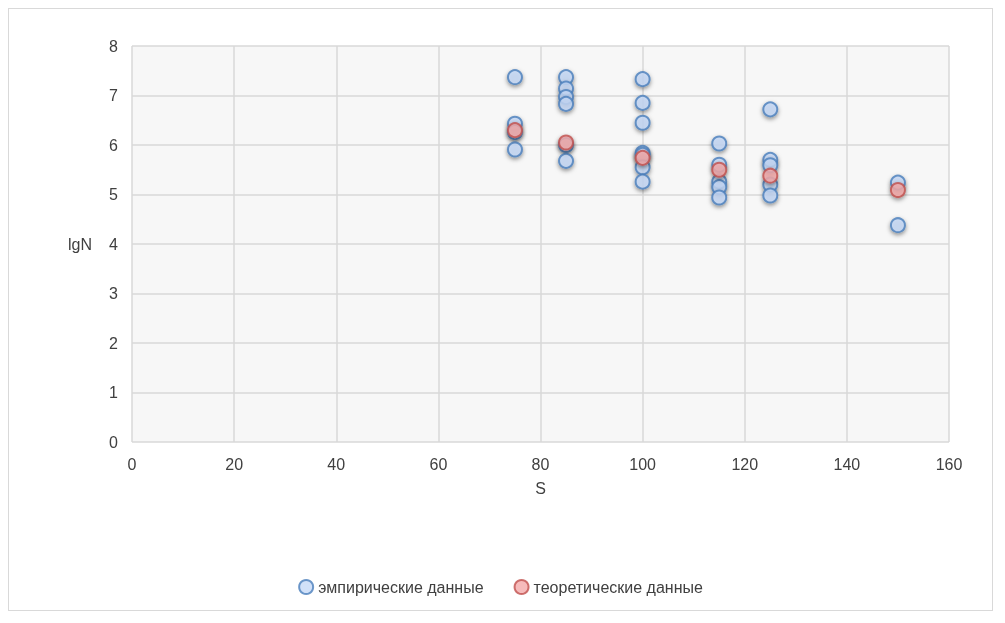  What do you see at coordinates (336, 464) in the screenshot?
I see `x-tick-label: 40` at bounding box center [336, 464].